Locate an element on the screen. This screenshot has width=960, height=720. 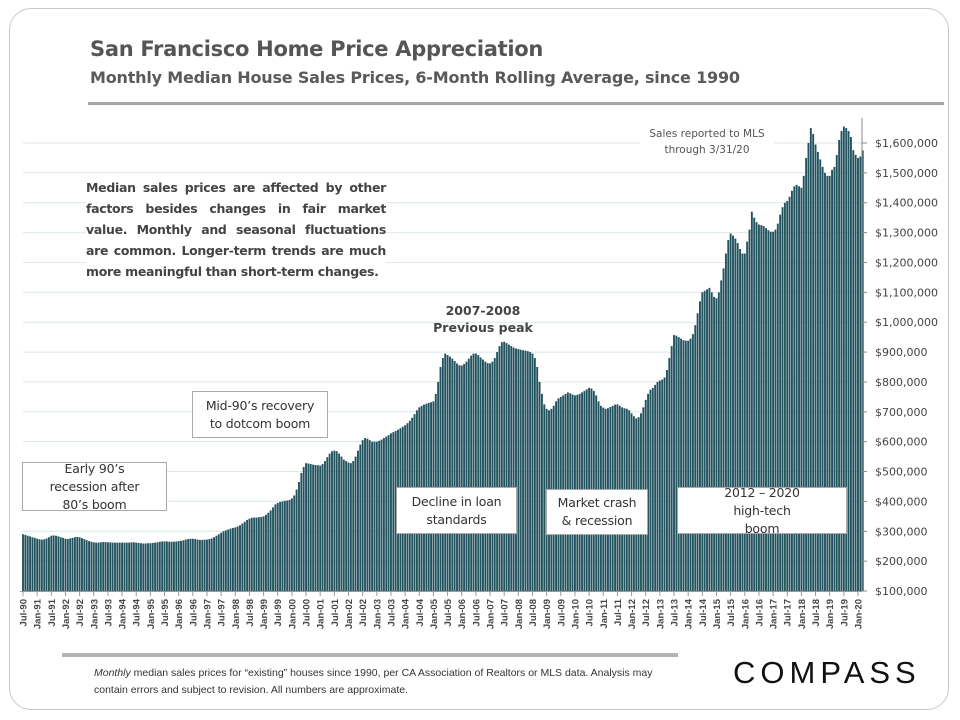
annotation-early-90s: Early 90’s recession after 80’s boom is located at coordinates (94, 486).